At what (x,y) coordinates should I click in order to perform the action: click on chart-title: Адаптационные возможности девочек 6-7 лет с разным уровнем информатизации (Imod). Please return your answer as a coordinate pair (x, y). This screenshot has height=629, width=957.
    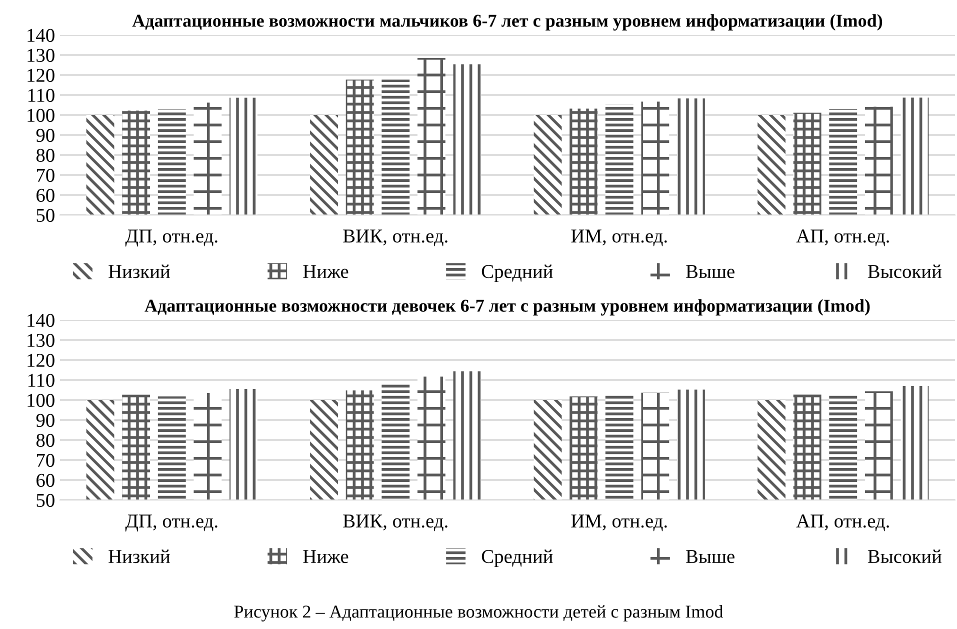
    Looking at the image, I should click on (507, 307).